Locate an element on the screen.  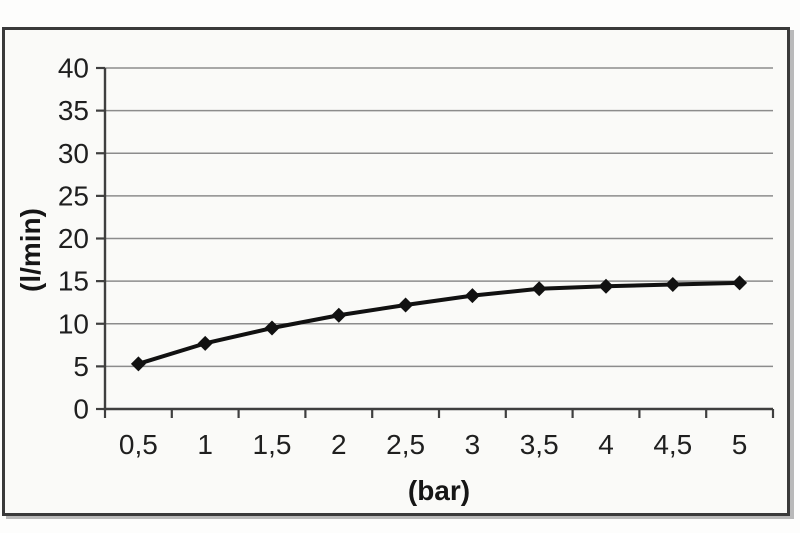
flow-rate-line is located at coordinates (439, 323).